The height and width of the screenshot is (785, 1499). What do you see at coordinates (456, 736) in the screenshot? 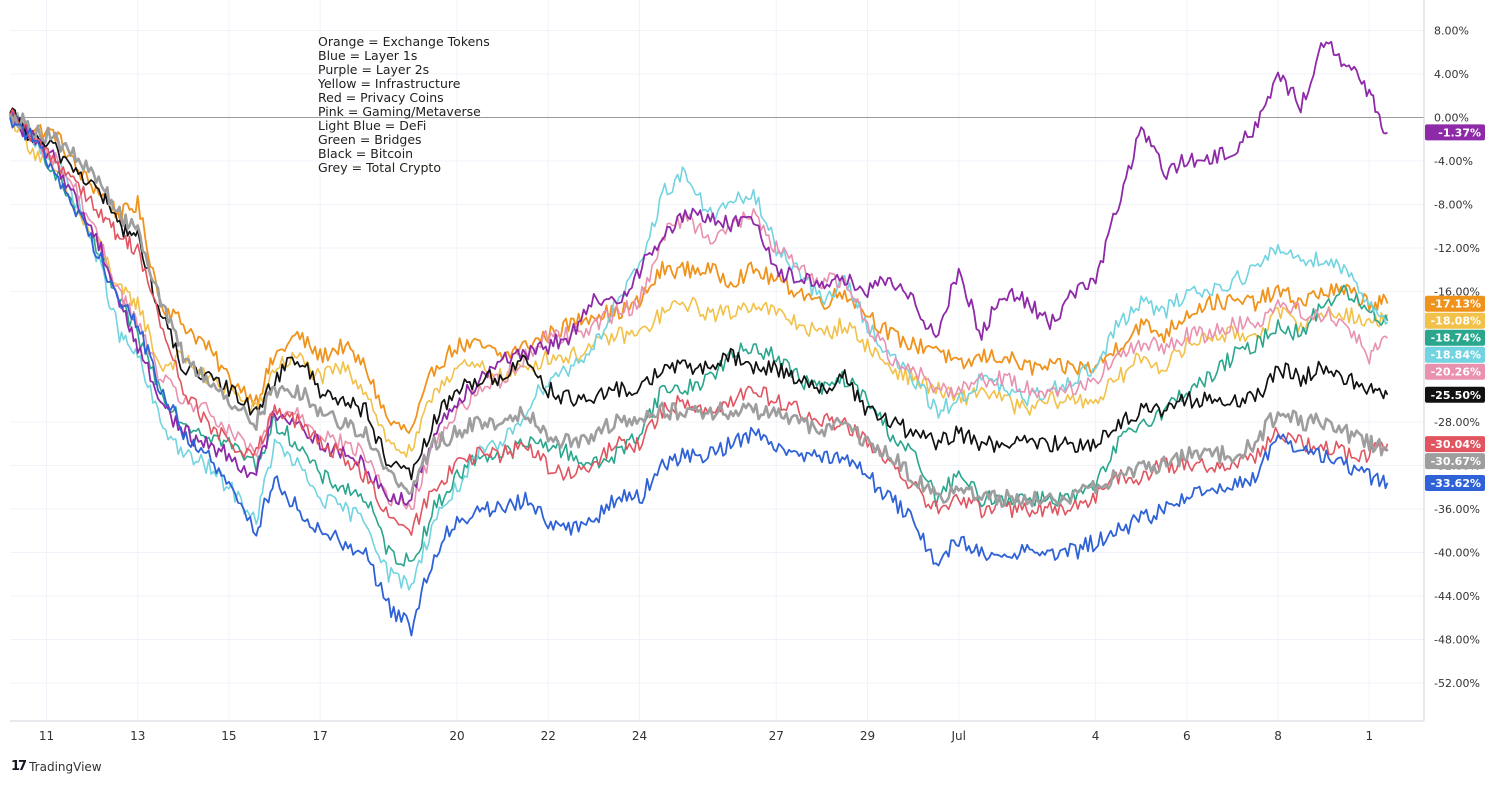
I see `x-tick-label: 20` at bounding box center [456, 736].